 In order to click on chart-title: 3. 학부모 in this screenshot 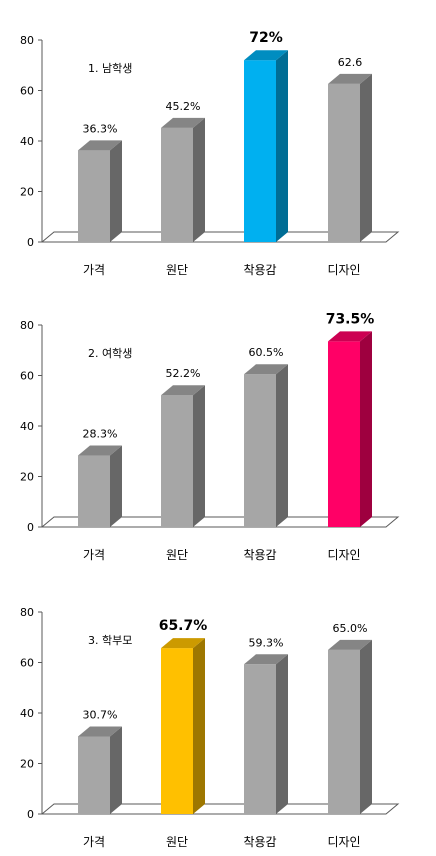, I will do `click(110, 640)`.